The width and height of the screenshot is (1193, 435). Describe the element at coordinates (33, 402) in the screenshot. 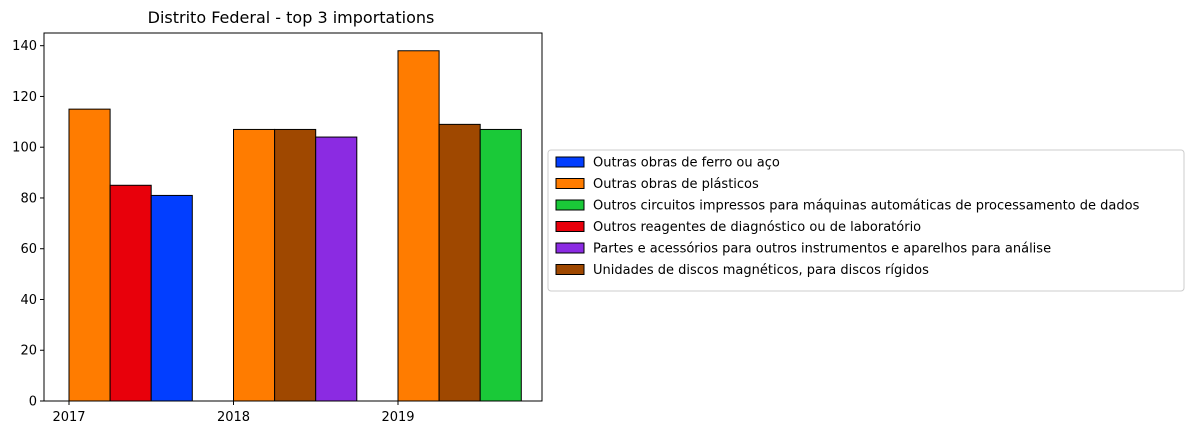

I see `y-tick-label: 0` at that location.